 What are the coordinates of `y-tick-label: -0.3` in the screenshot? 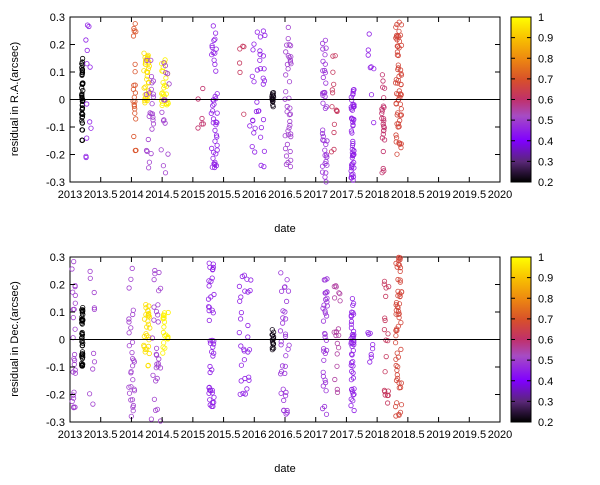 It's located at (55, 183).